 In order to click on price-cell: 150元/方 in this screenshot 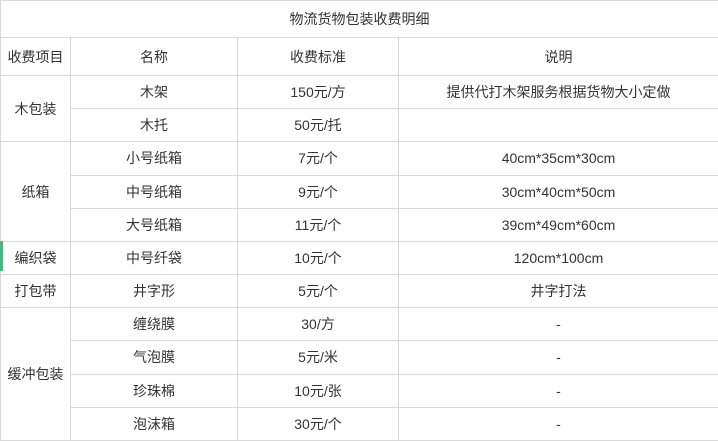, I will do `click(318, 92)`.